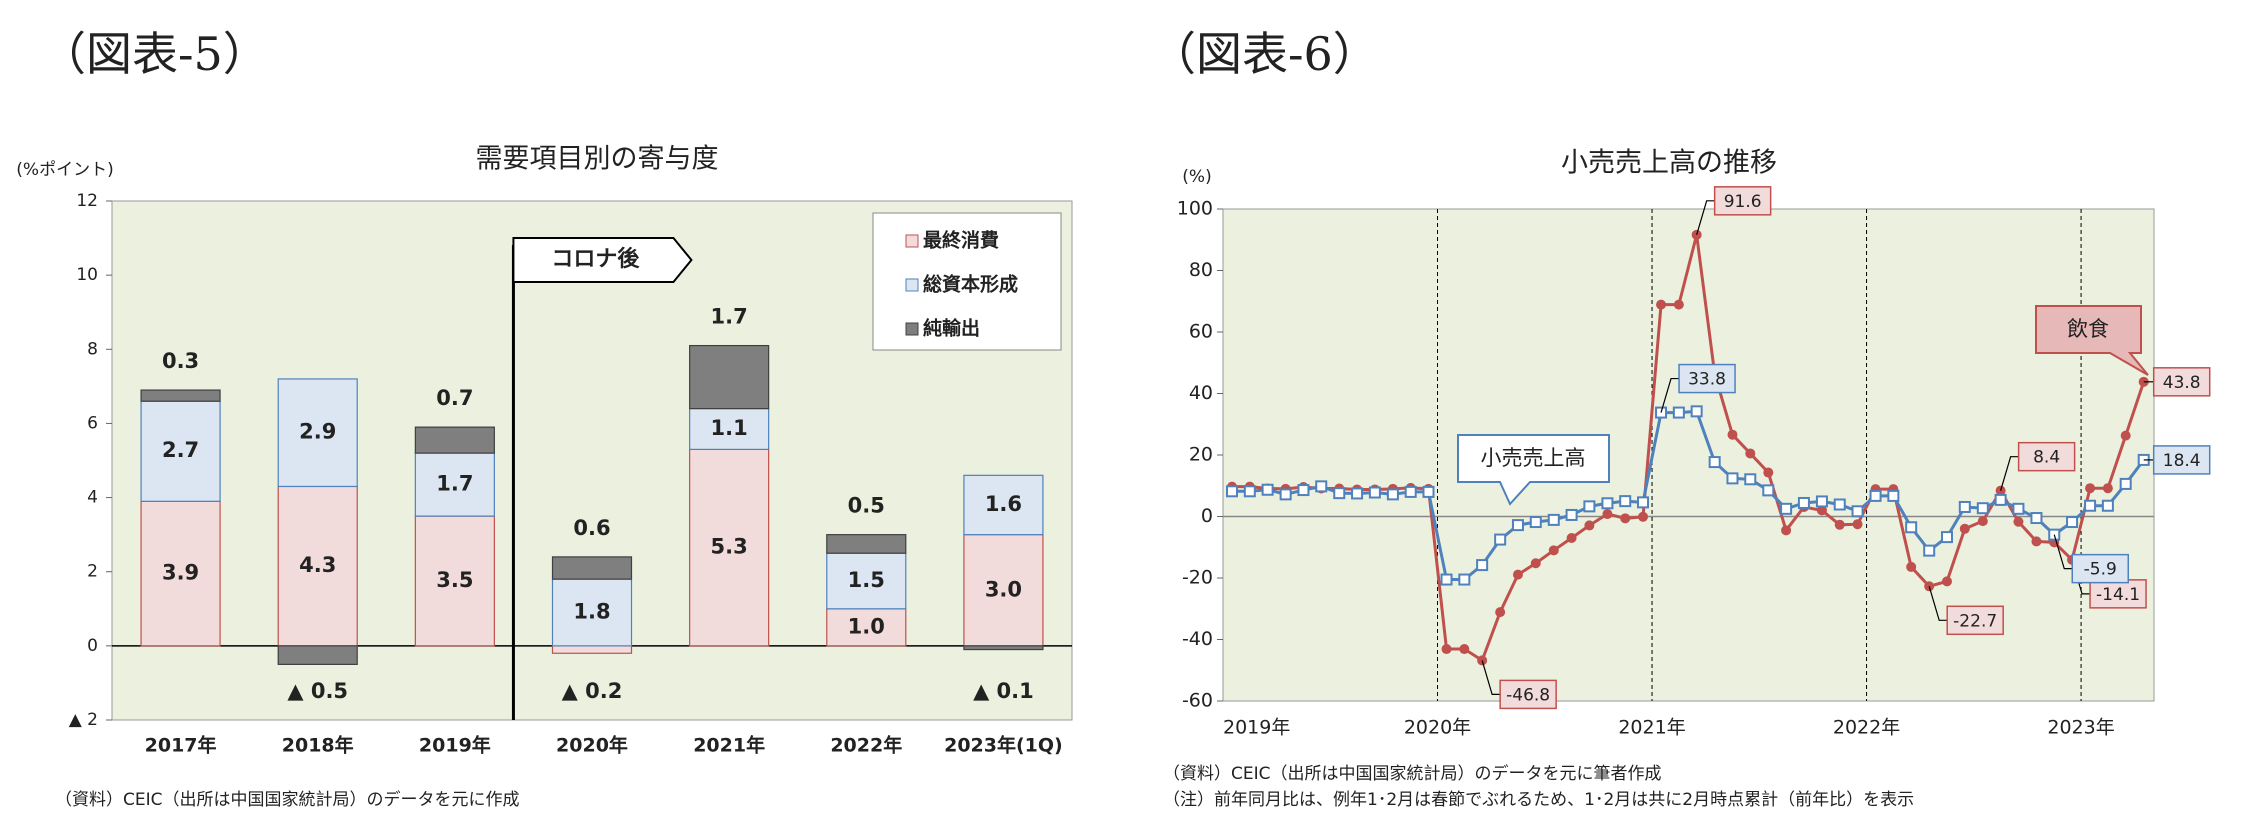 This screenshot has width=2245, height=839. Describe the element at coordinates (1195, 209) in the screenshot. I see `y-tick-label: 100` at that location.